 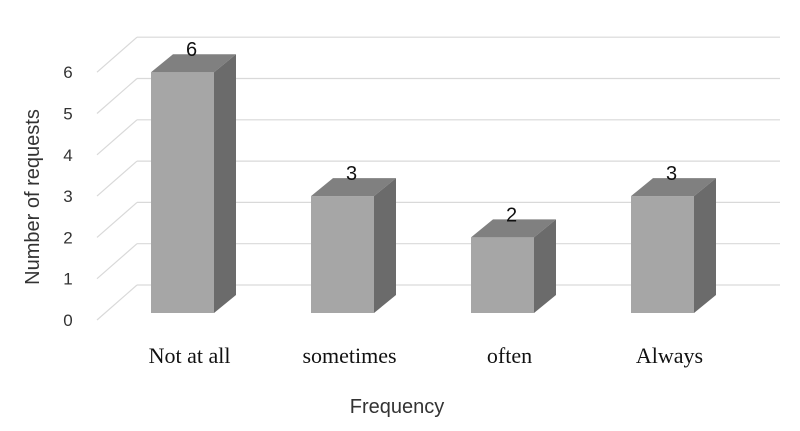 I want to click on y-tick-label: 4, so click(x=67, y=155).